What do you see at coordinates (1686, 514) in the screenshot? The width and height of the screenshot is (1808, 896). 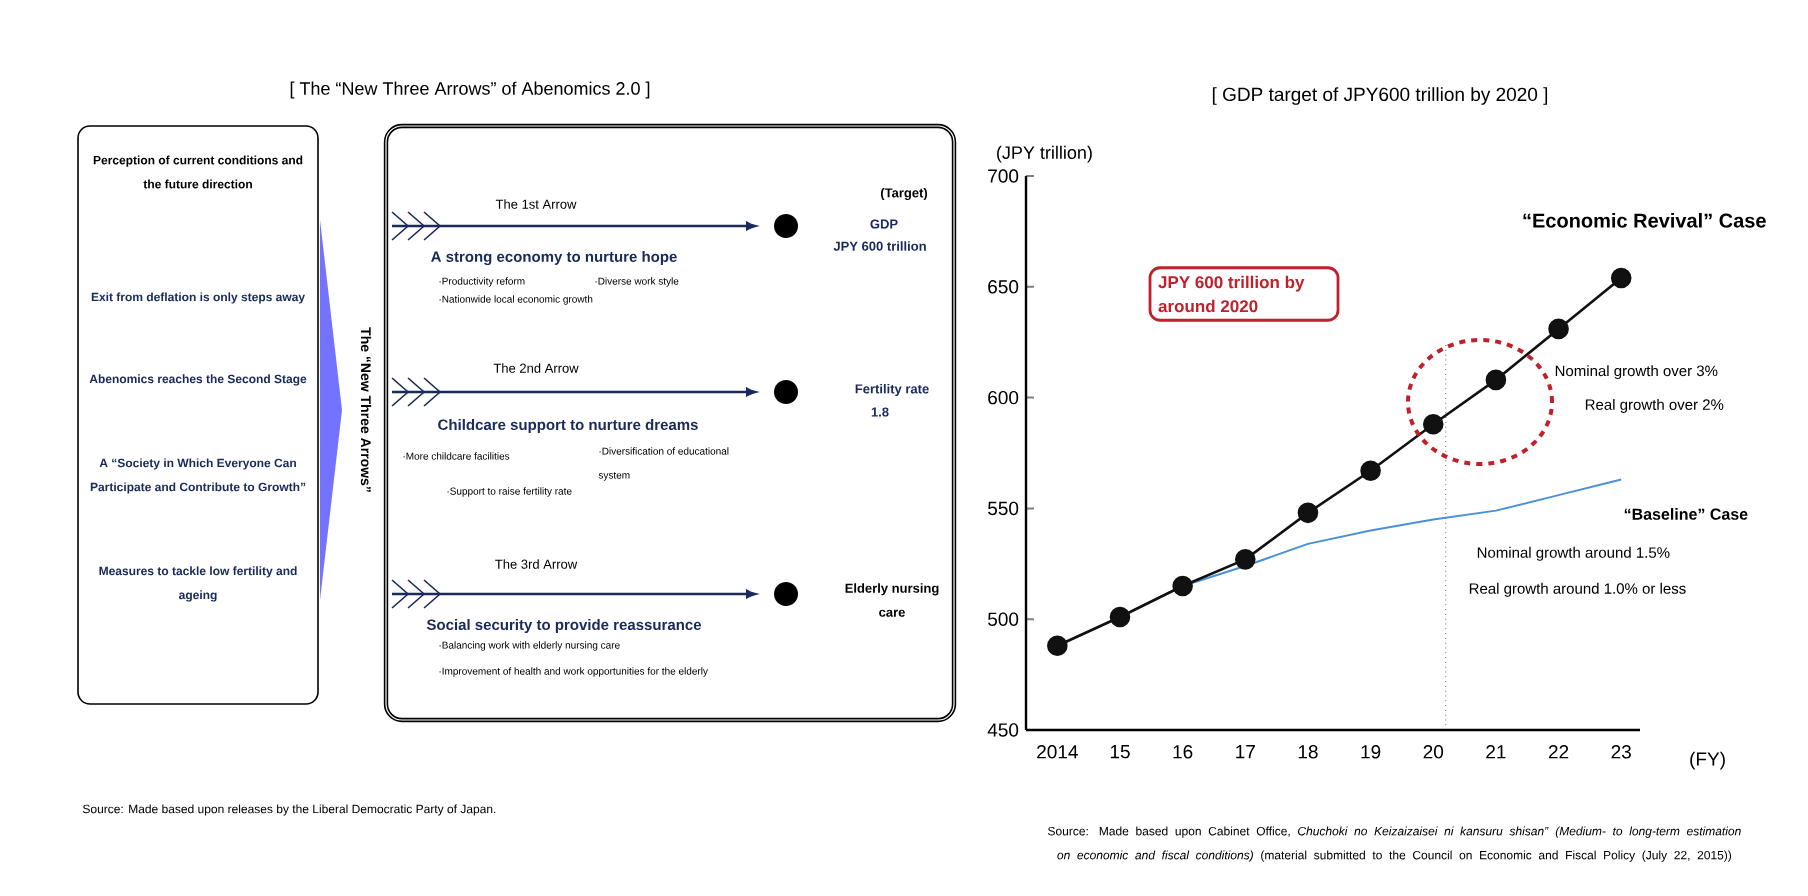 I see `series-label: “Baseline” Case` at bounding box center [1686, 514].